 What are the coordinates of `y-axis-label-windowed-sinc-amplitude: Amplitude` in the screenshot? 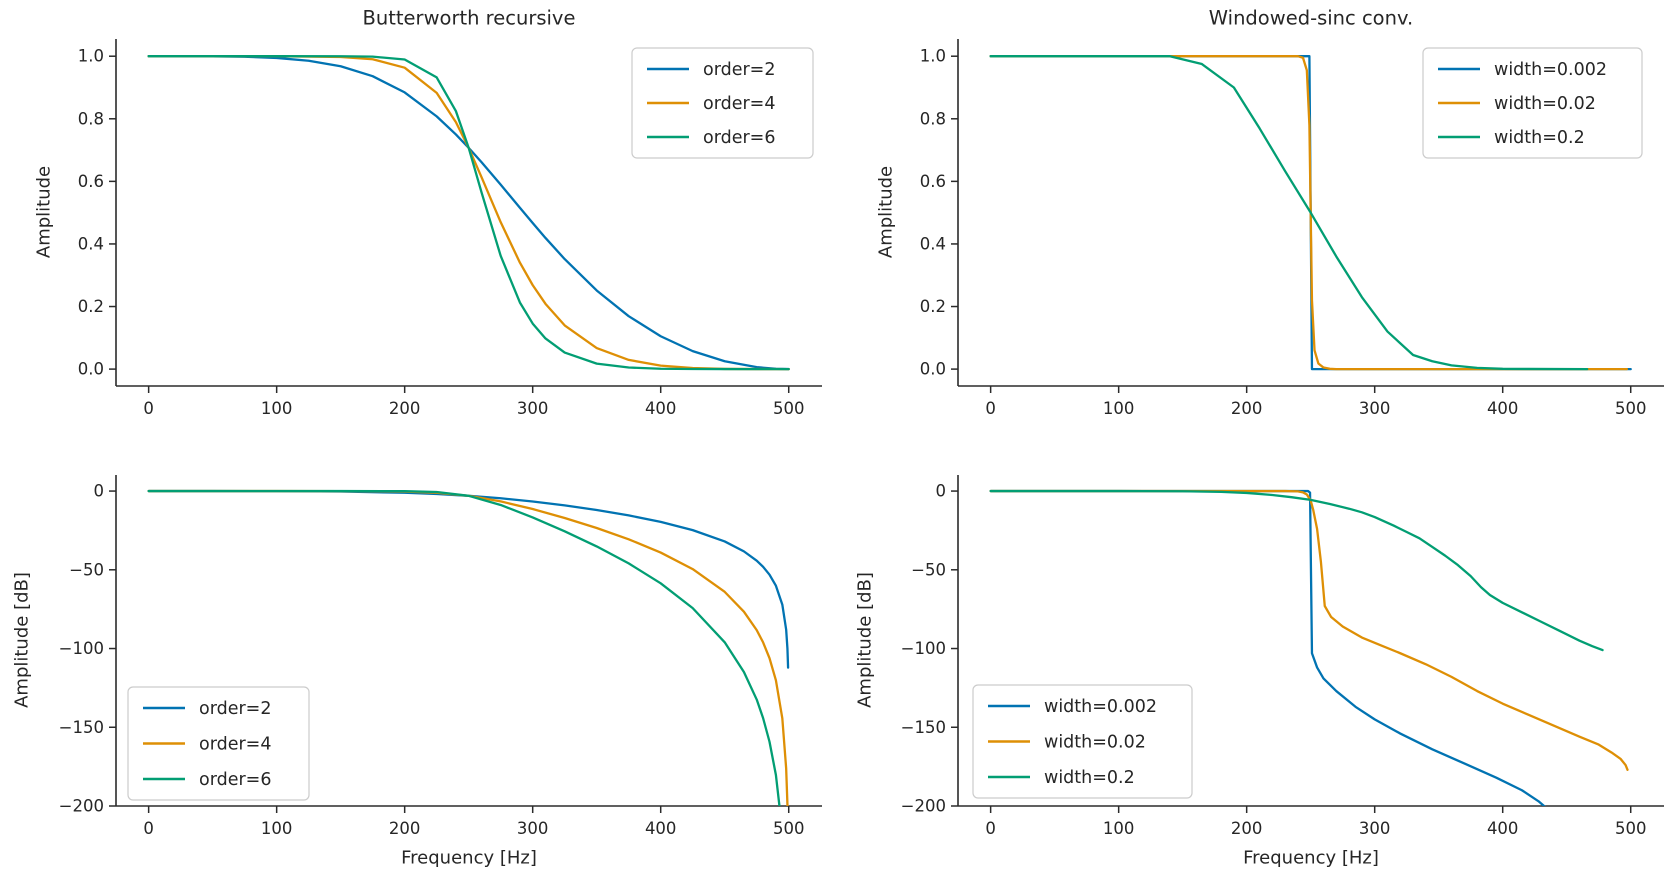 It's located at (886, 212).